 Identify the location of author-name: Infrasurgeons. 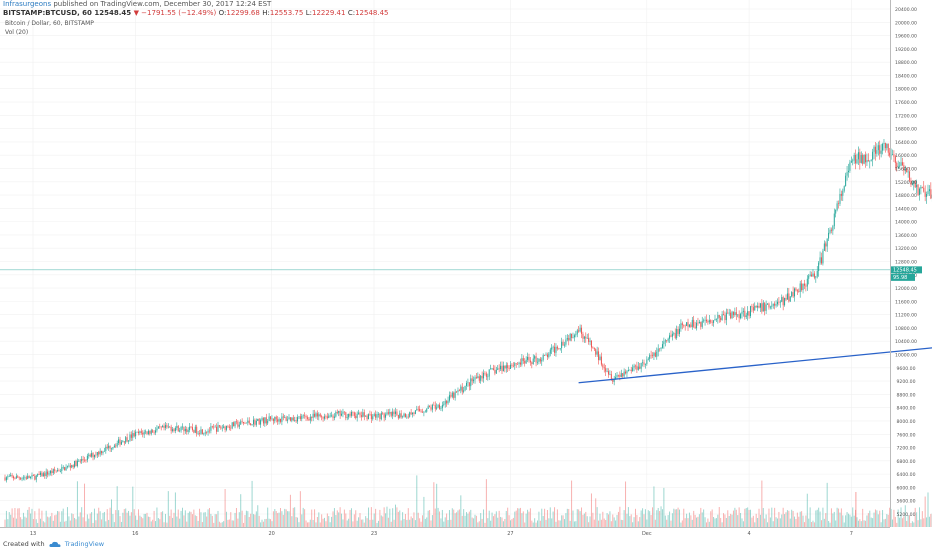
(27, 4).